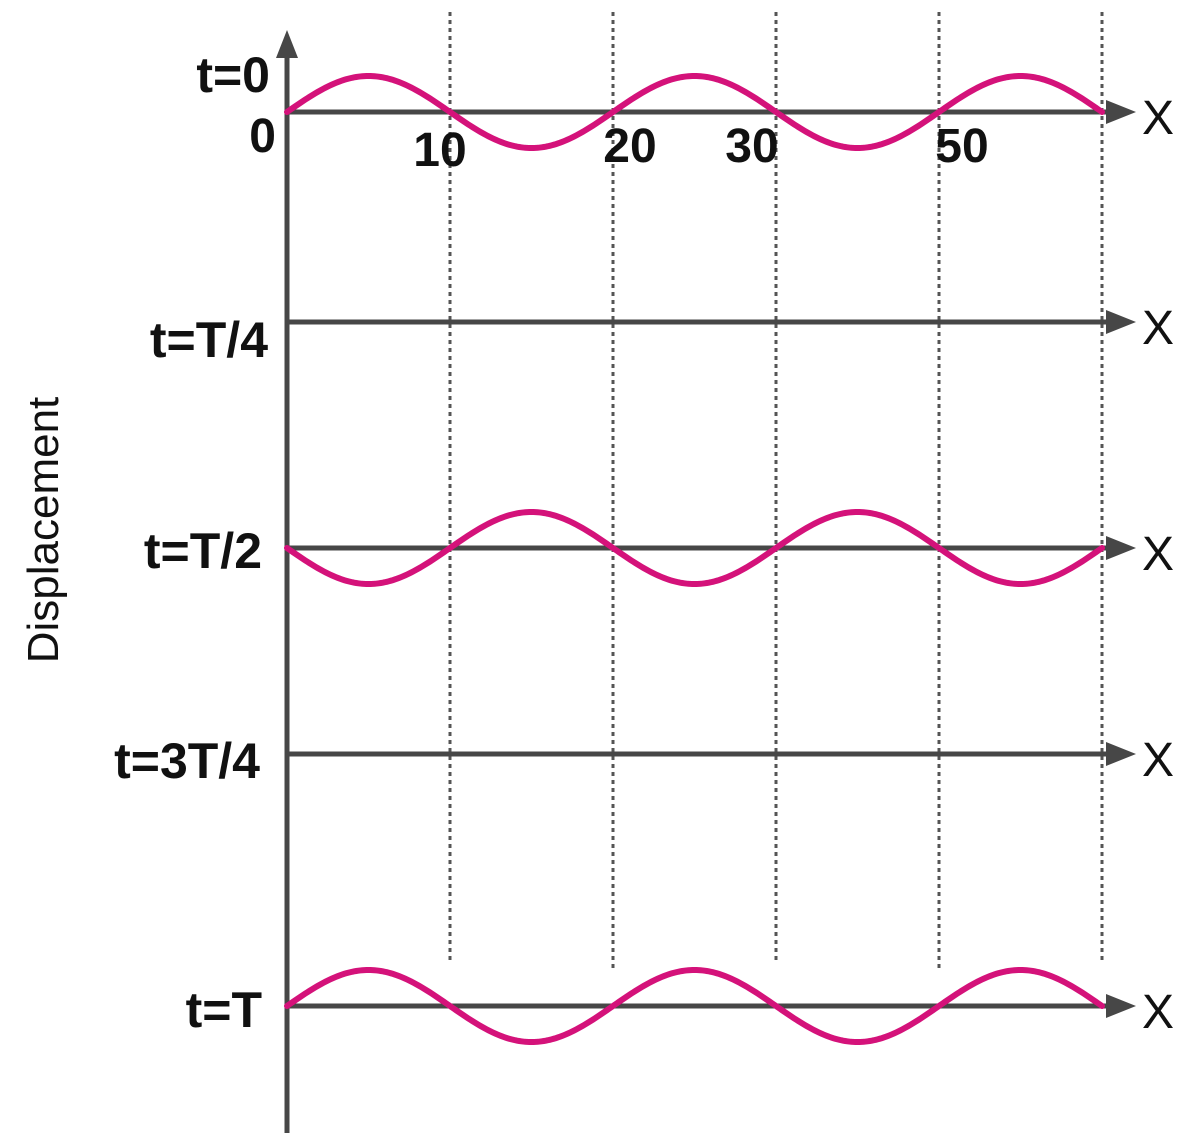 Image resolution: width=1181 pixels, height=1133 pixels. I want to click on row-label-t0: t=0, so click(233, 75).